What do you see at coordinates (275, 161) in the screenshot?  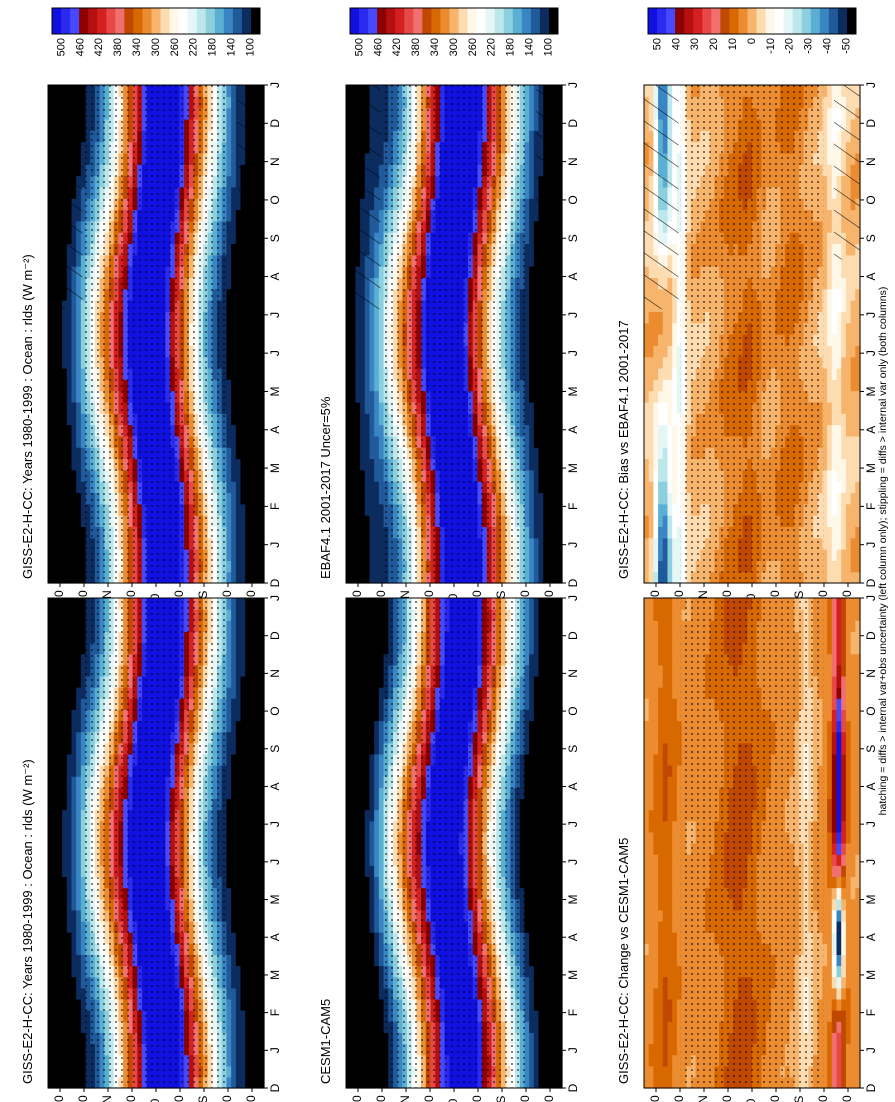 I see `month-tick-label: N` at bounding box center [275, 161].